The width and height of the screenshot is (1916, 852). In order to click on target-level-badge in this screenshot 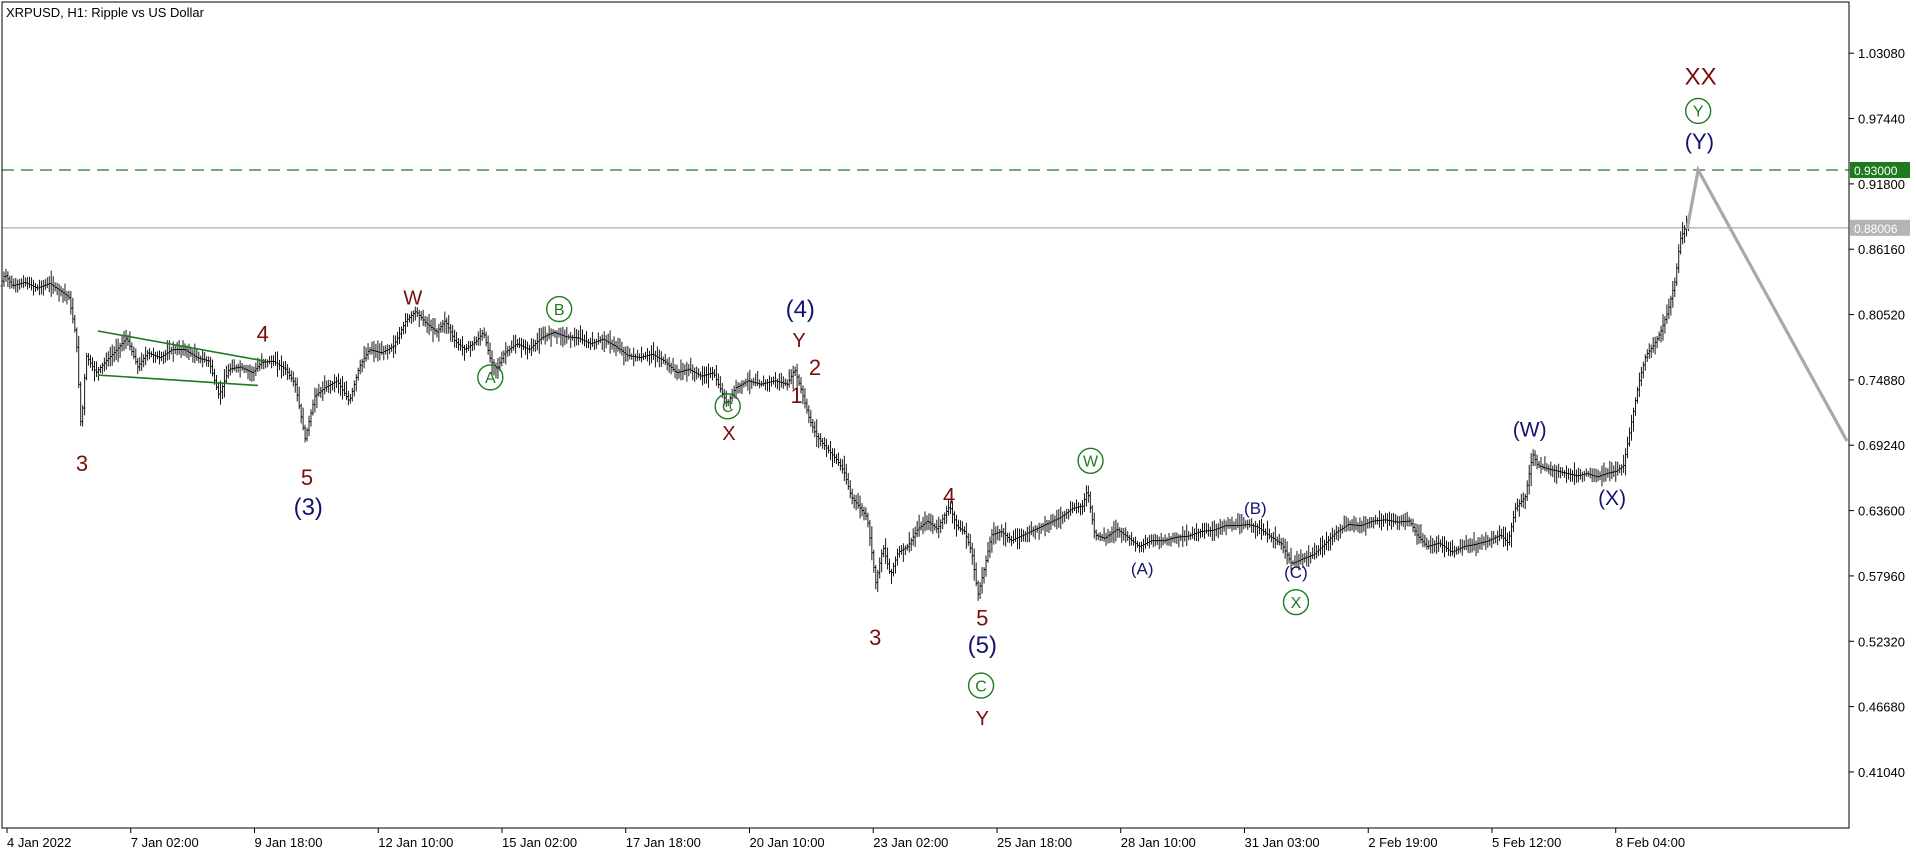, I will do `click(1880, 169)`.